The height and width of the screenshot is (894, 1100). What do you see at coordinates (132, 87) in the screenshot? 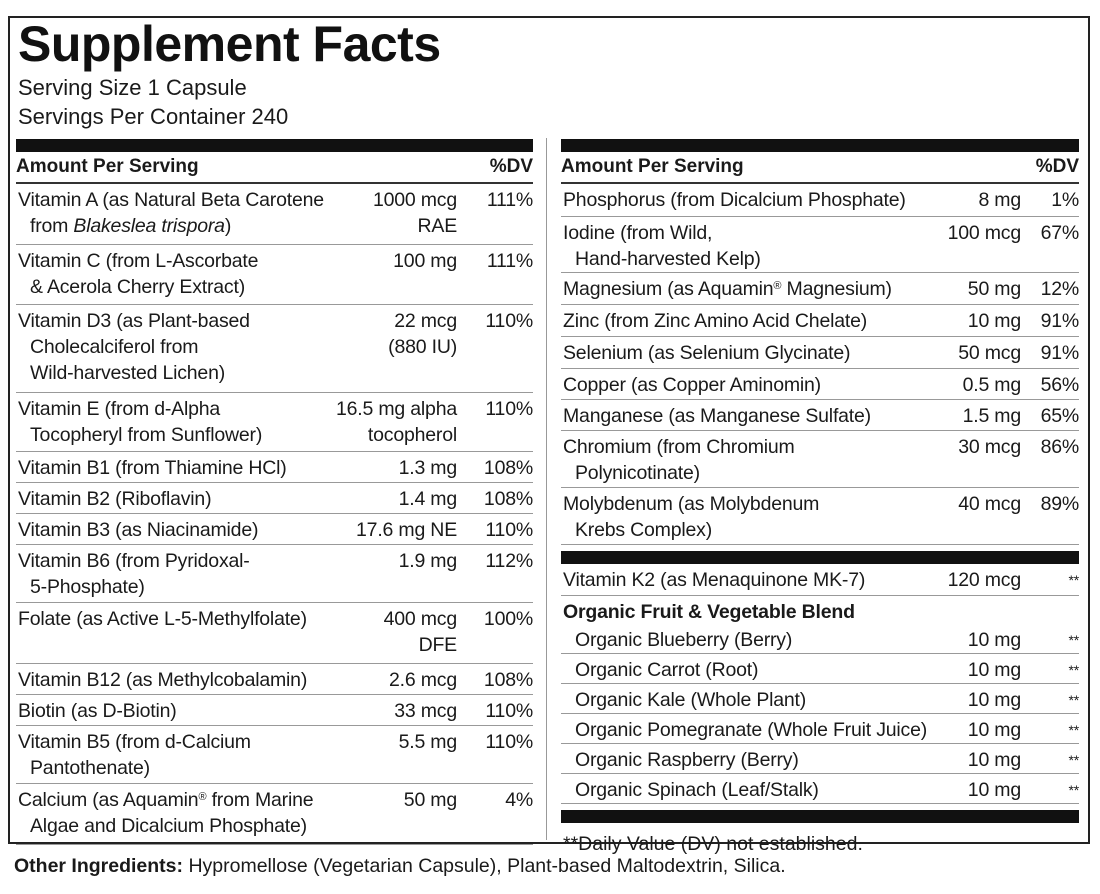
I see `serving-size: Serving Size 1 Capsule` at bounding box center [132, 87].